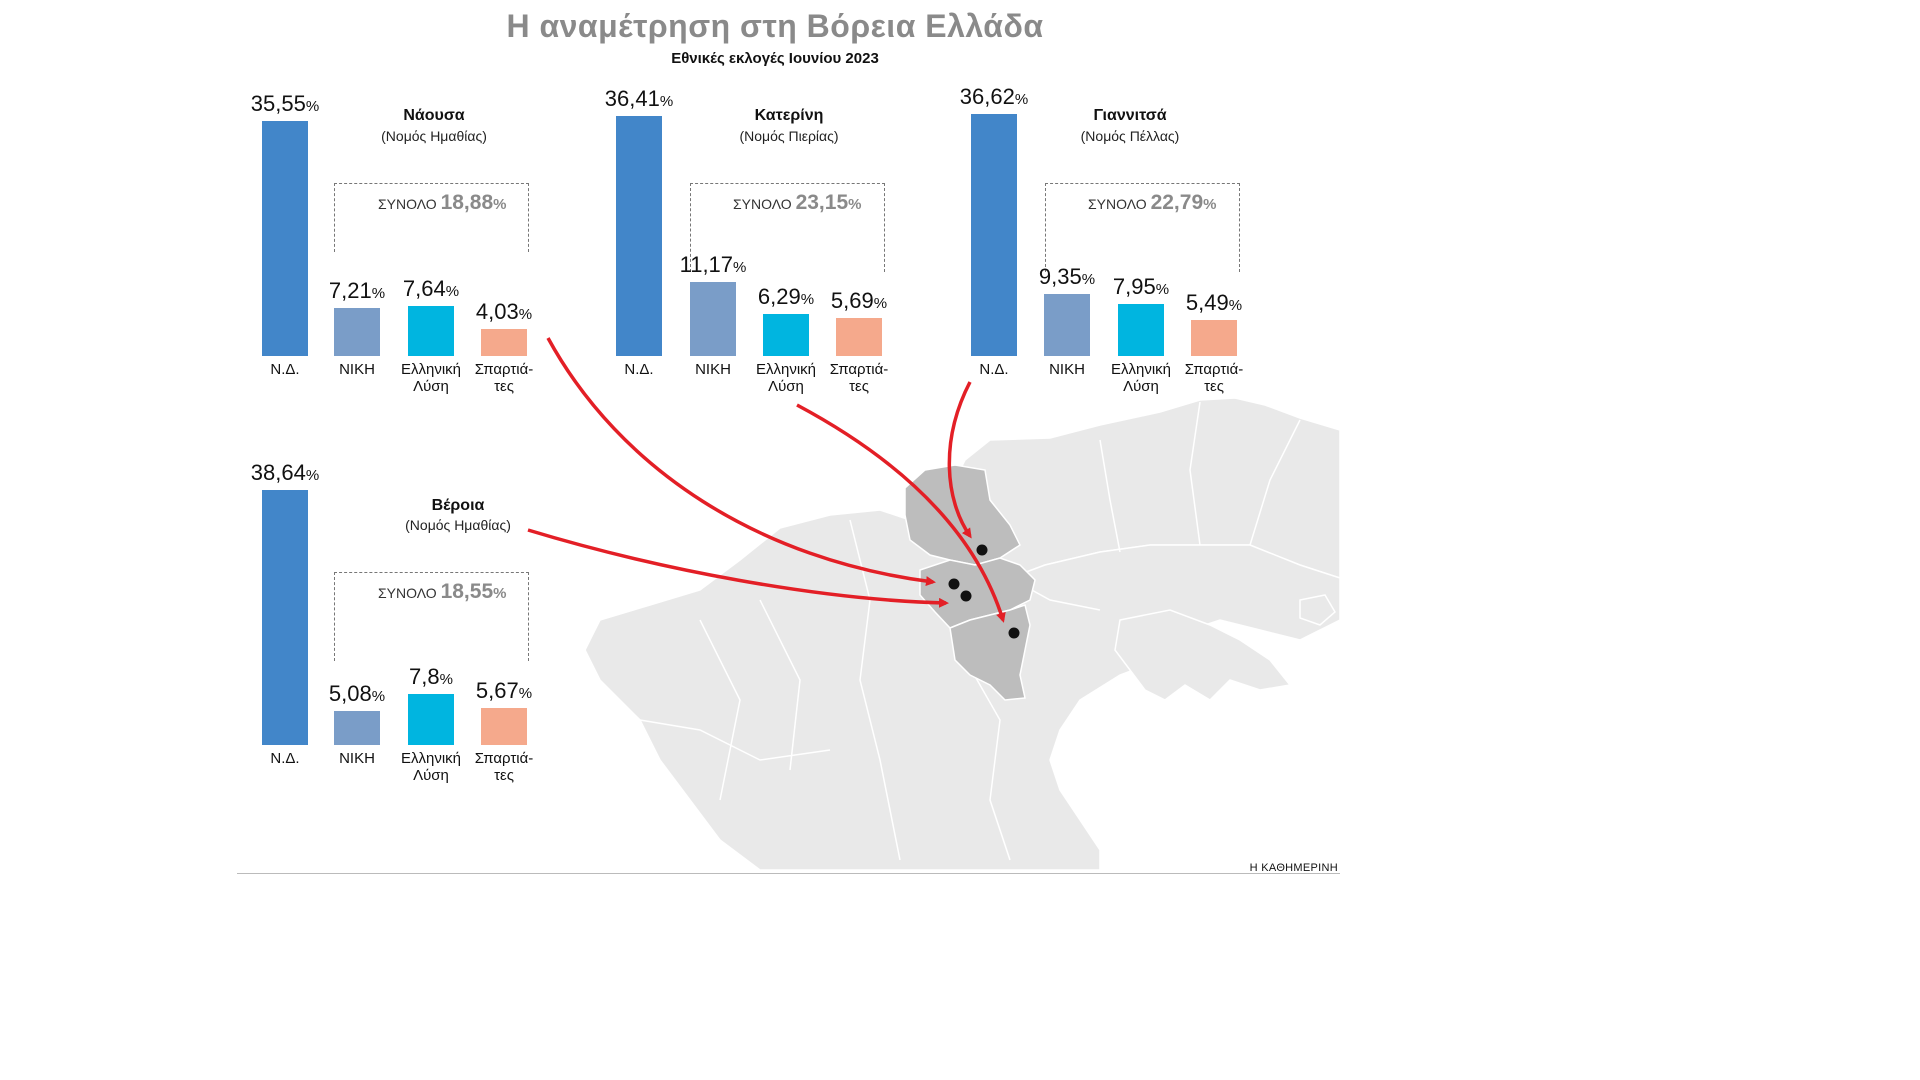 Image resolution: width=1920 pixels, height=1080 pixels. I want to click on map-island-thasos, so click(1317, 610).